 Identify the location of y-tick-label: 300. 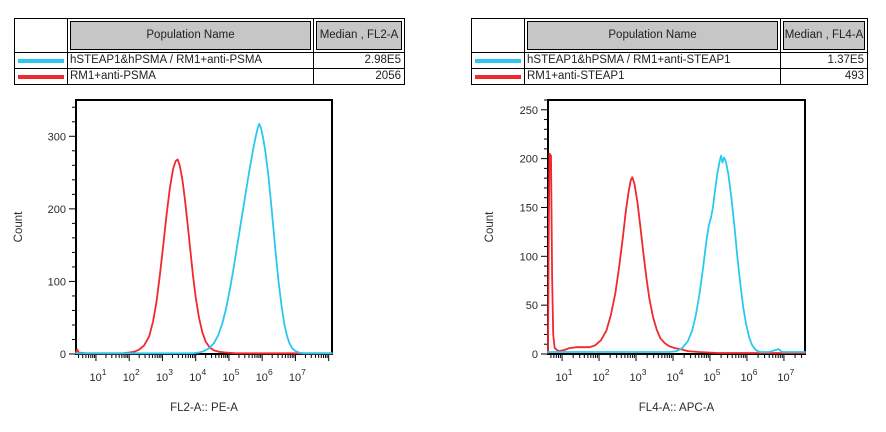
(57, 137).